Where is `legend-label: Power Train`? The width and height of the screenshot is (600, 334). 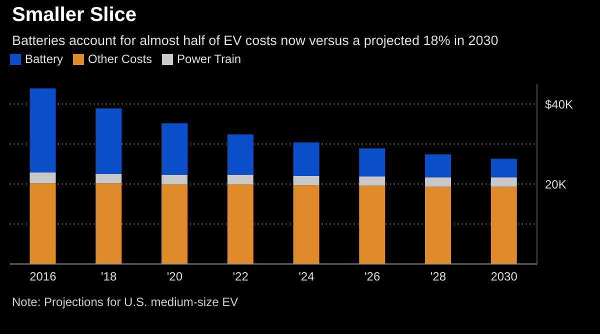 legend-label: Power Train is located at coordinates (209, 59).